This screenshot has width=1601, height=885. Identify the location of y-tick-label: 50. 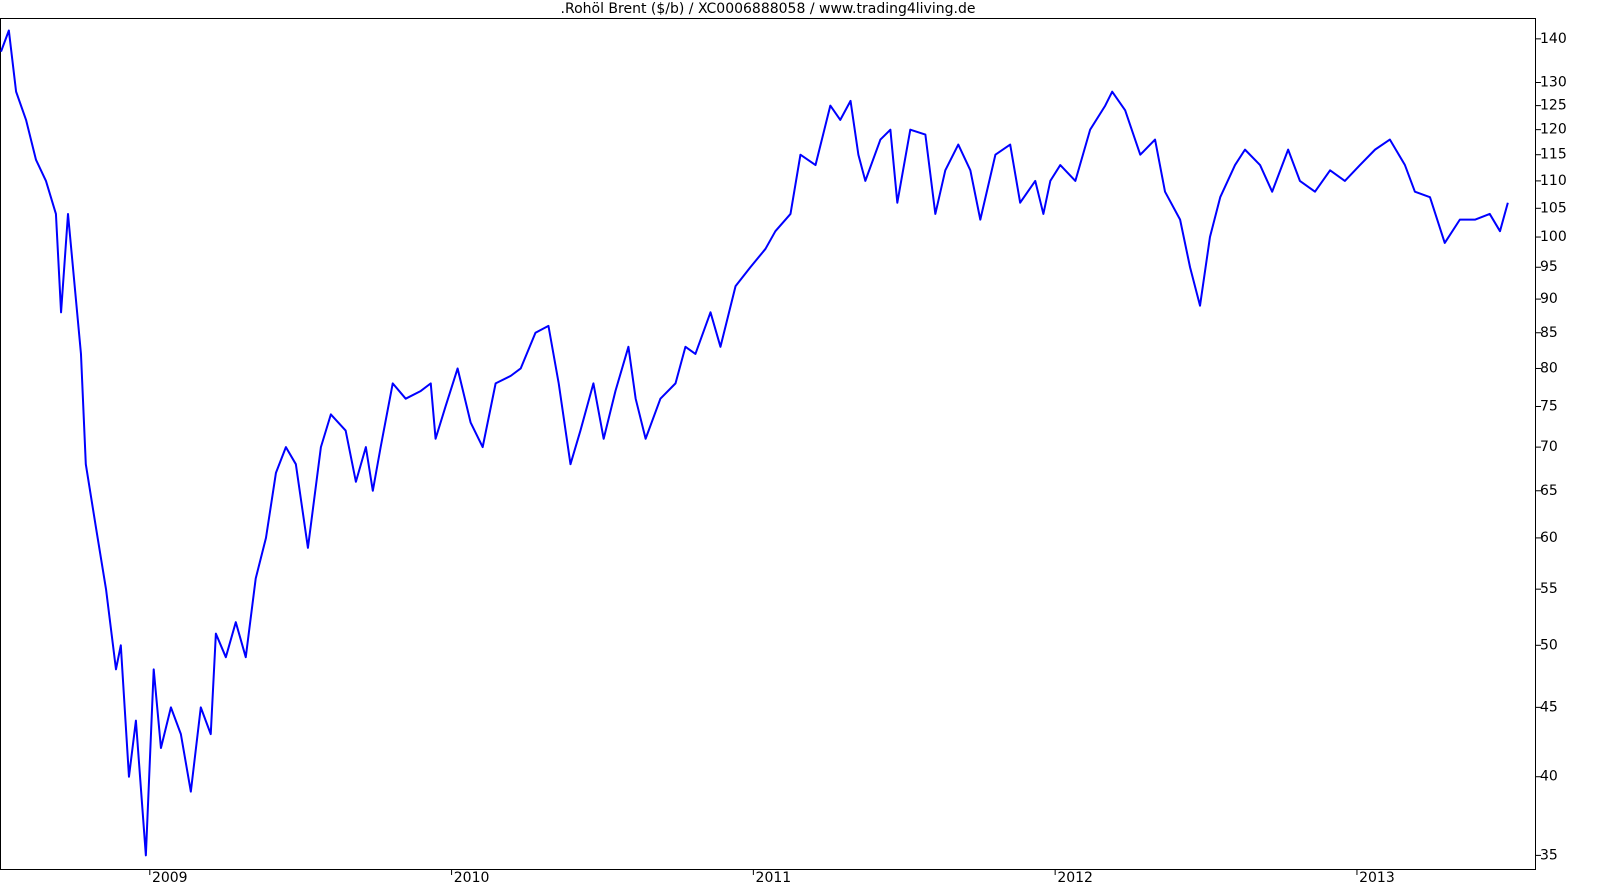
(1549, 645).